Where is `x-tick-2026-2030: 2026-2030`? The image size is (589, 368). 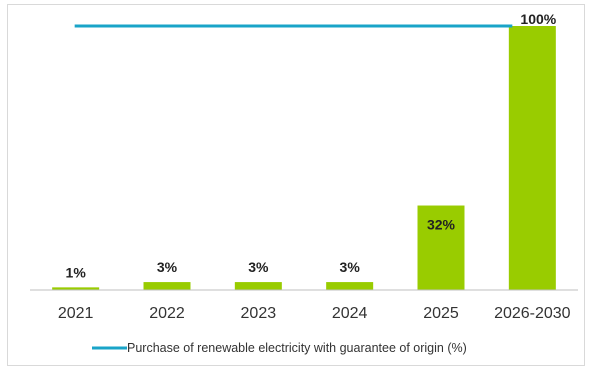
x-tick-2026-2030: 2026-2030 is located at coordinates (532, 313).